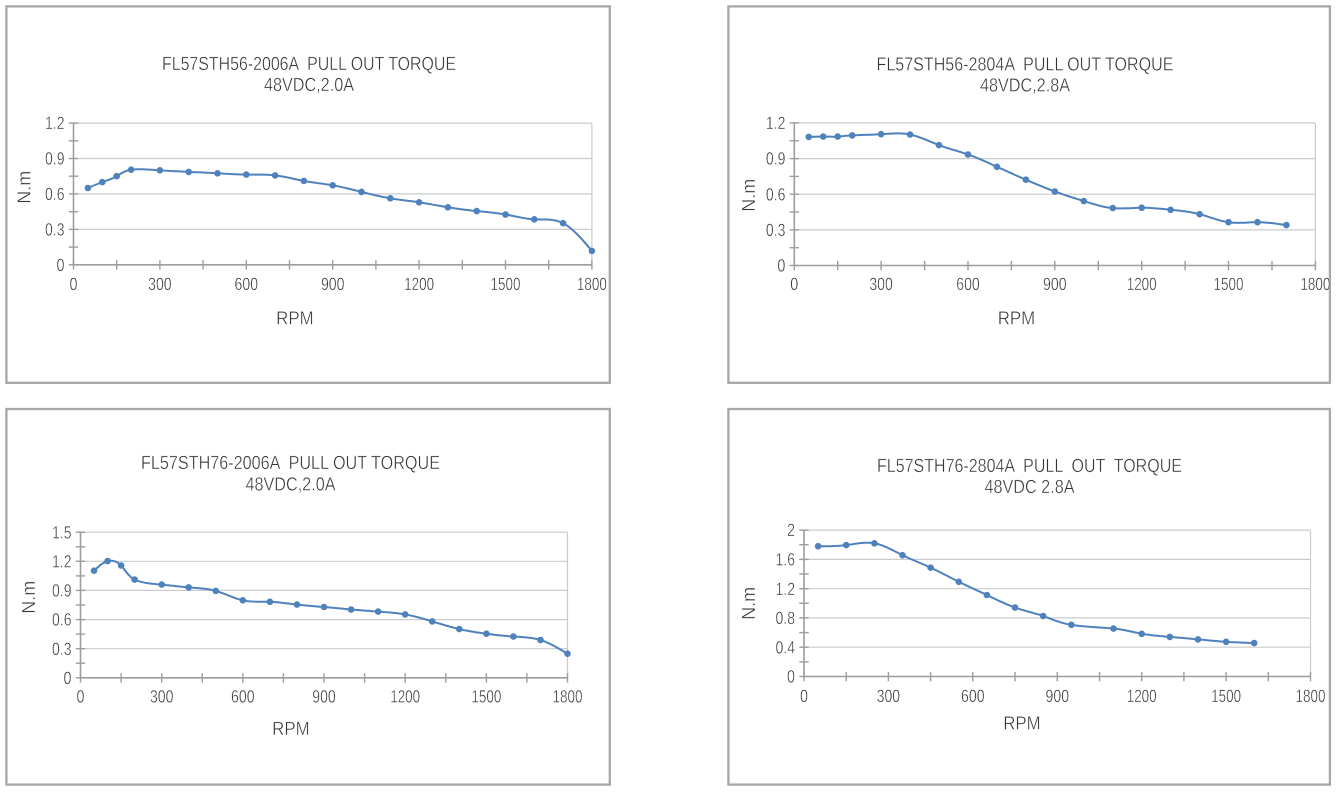 This screenshot has height=792, width=1339. What do you see at coordinates (290, 463) in the screenshot?
I see `svg-text:FL57STH76-2006A PULL OUT TORQ: FL57STH76-2006A PULL OUT TORQUE` at bounding box center [290, 463].